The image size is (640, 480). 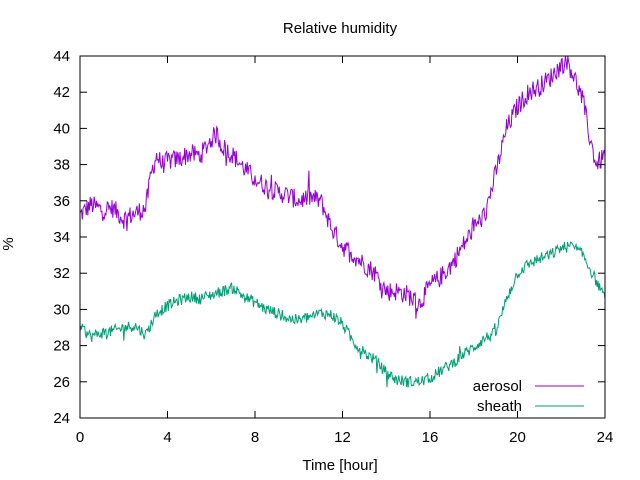 I want to click on x-tick-label: 16, so click(x=430, y=437).